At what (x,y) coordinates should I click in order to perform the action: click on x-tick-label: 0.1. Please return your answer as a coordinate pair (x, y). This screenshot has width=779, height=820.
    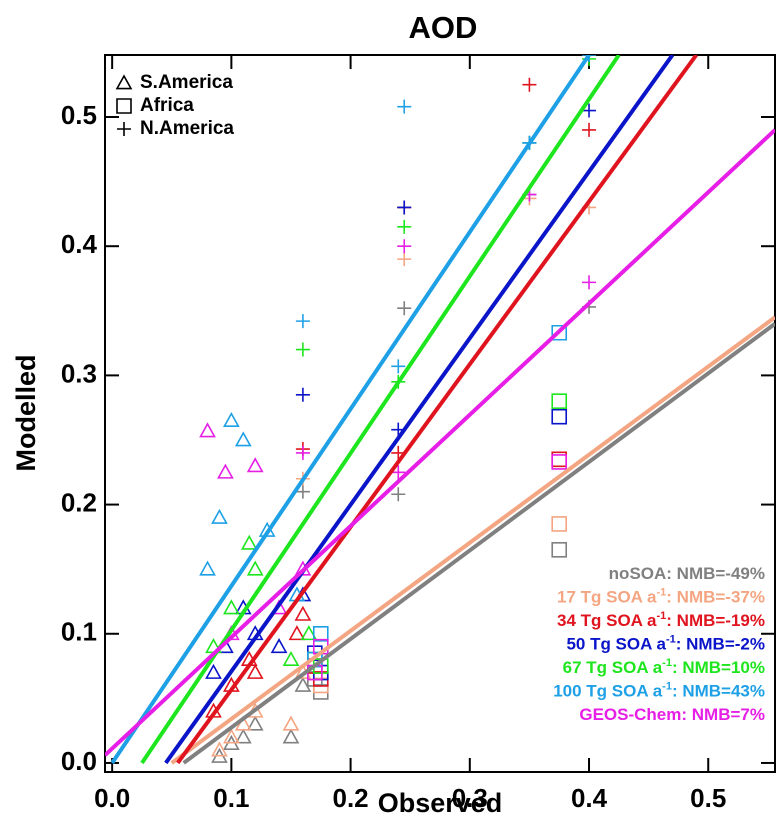
    Looking at the image, I should click on (231, 798).